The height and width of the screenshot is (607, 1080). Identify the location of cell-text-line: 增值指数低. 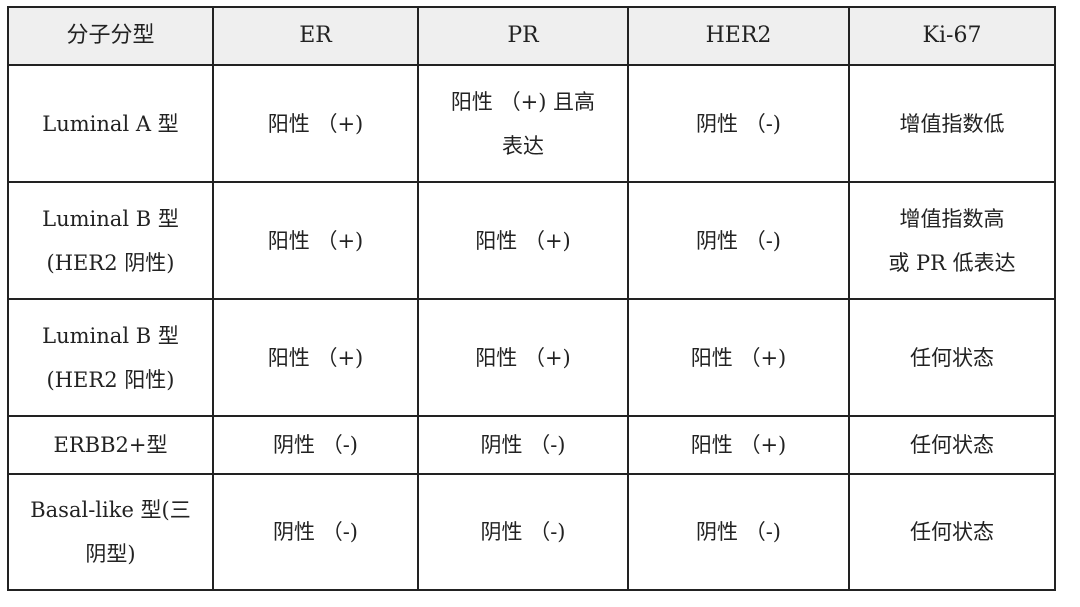
(952, 123).